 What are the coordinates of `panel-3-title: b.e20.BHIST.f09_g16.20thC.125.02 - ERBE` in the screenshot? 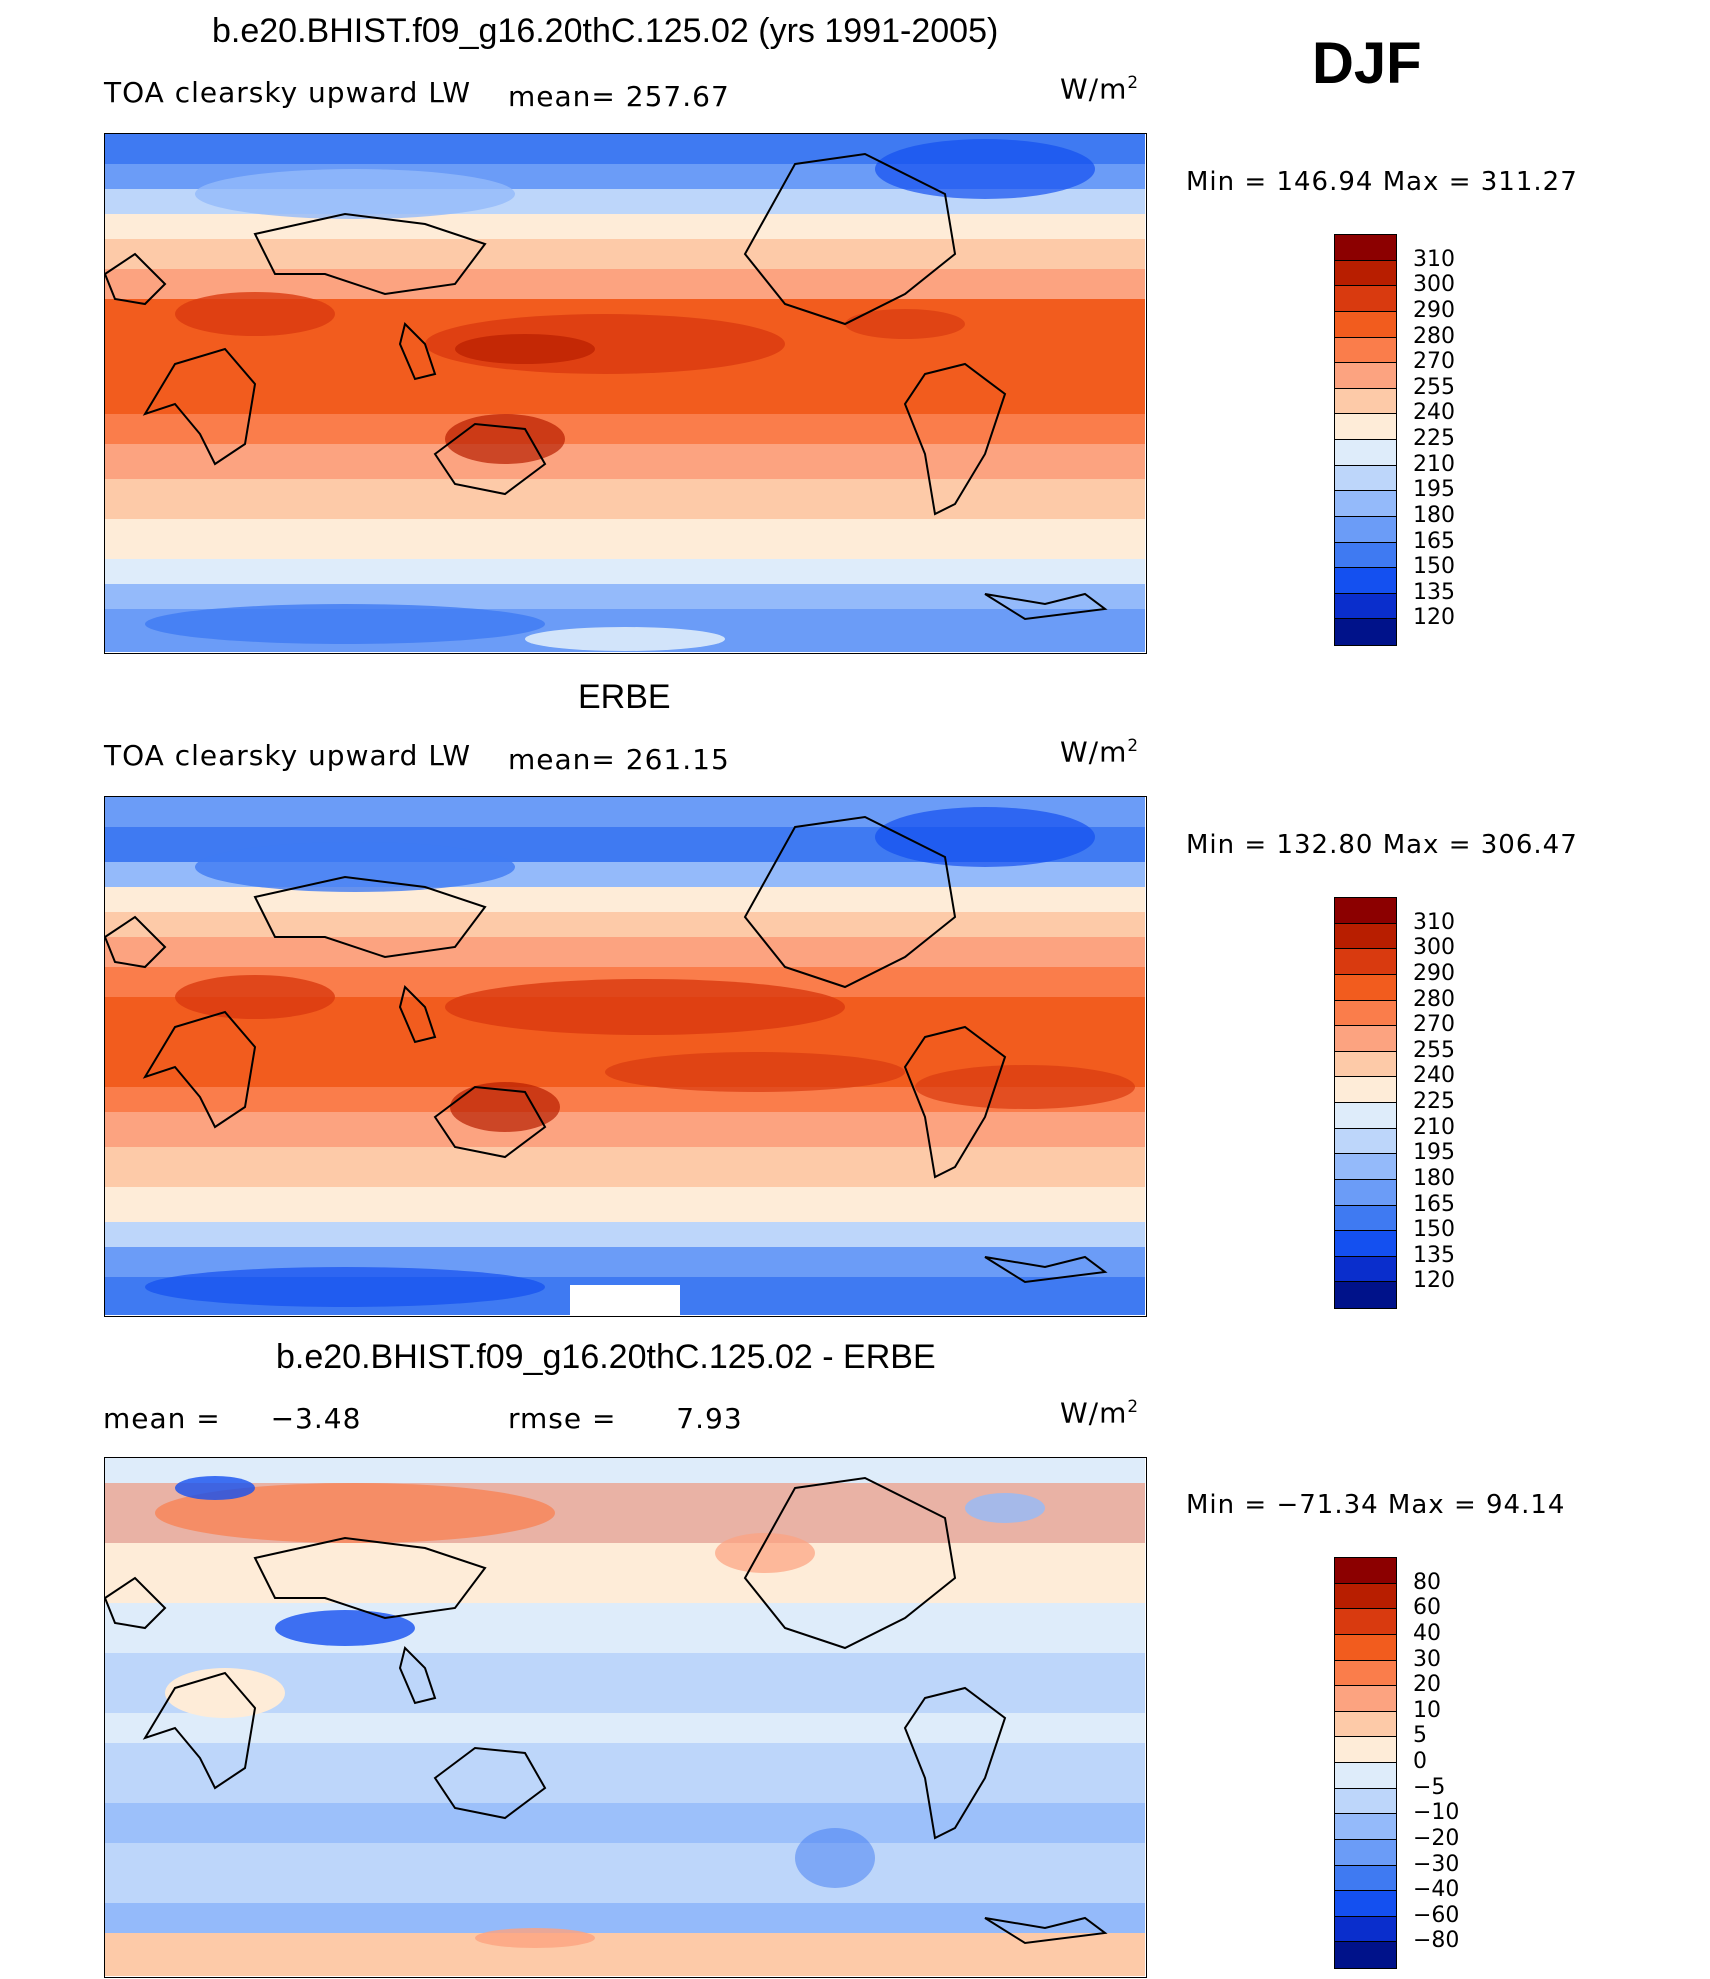 It's located at (606, 1357).